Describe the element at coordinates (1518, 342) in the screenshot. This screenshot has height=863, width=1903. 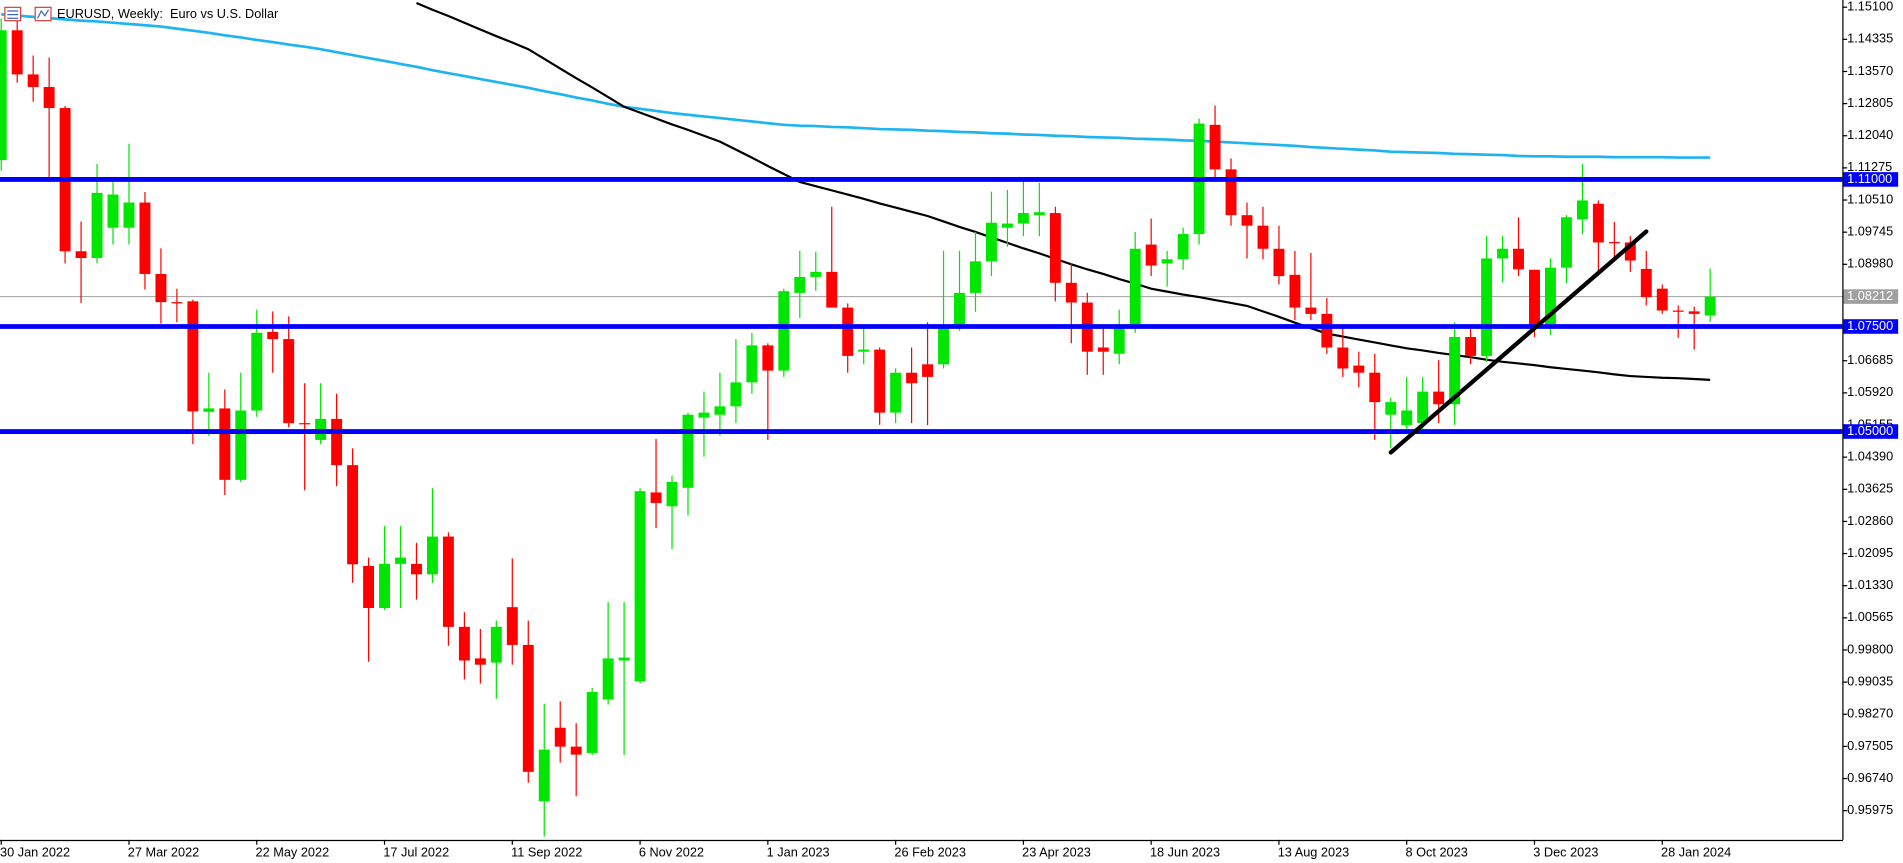
I see `trendline` at that location.